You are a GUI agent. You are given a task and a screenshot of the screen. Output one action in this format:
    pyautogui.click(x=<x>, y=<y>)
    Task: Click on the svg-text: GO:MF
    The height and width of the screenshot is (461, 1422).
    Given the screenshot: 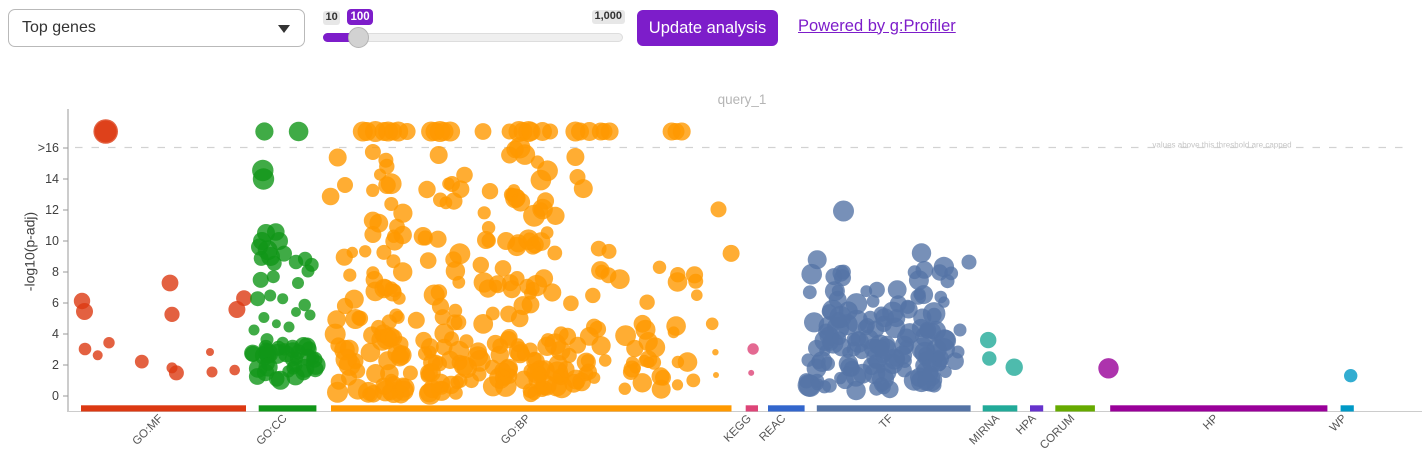 What is the action you would take?
    pyautogui.click(x=147, y=430)
    